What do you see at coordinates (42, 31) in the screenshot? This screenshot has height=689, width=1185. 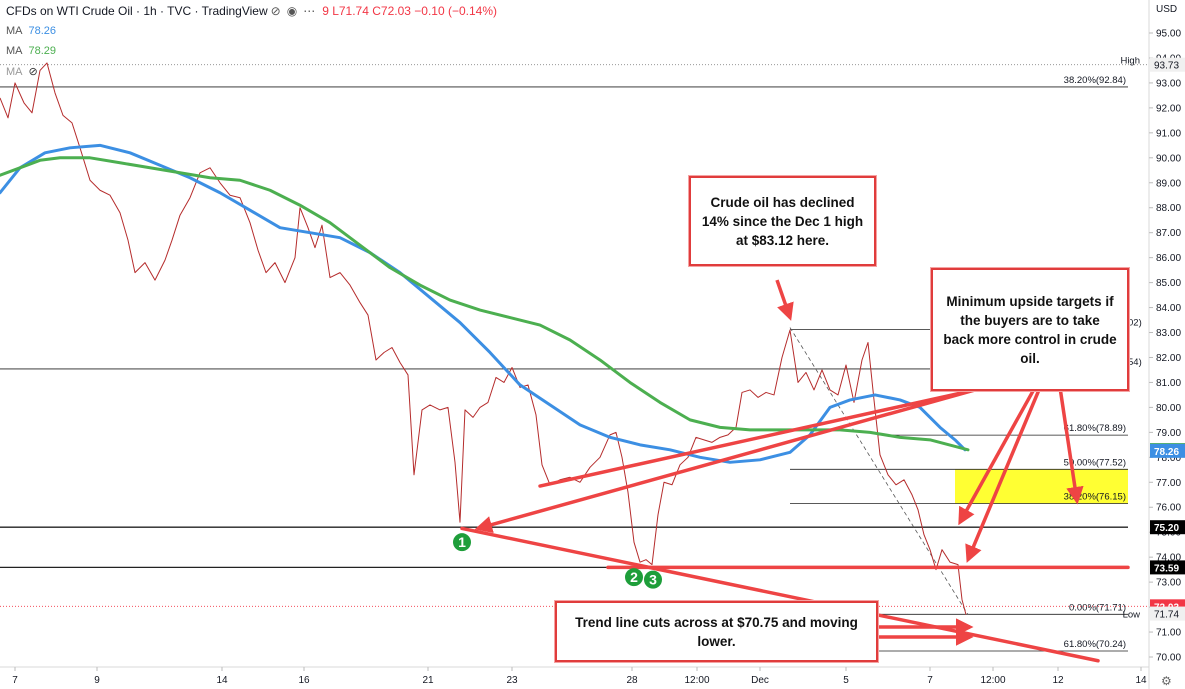 I see `ma-blue-value: 78.26` at bounding box center [42, 31].